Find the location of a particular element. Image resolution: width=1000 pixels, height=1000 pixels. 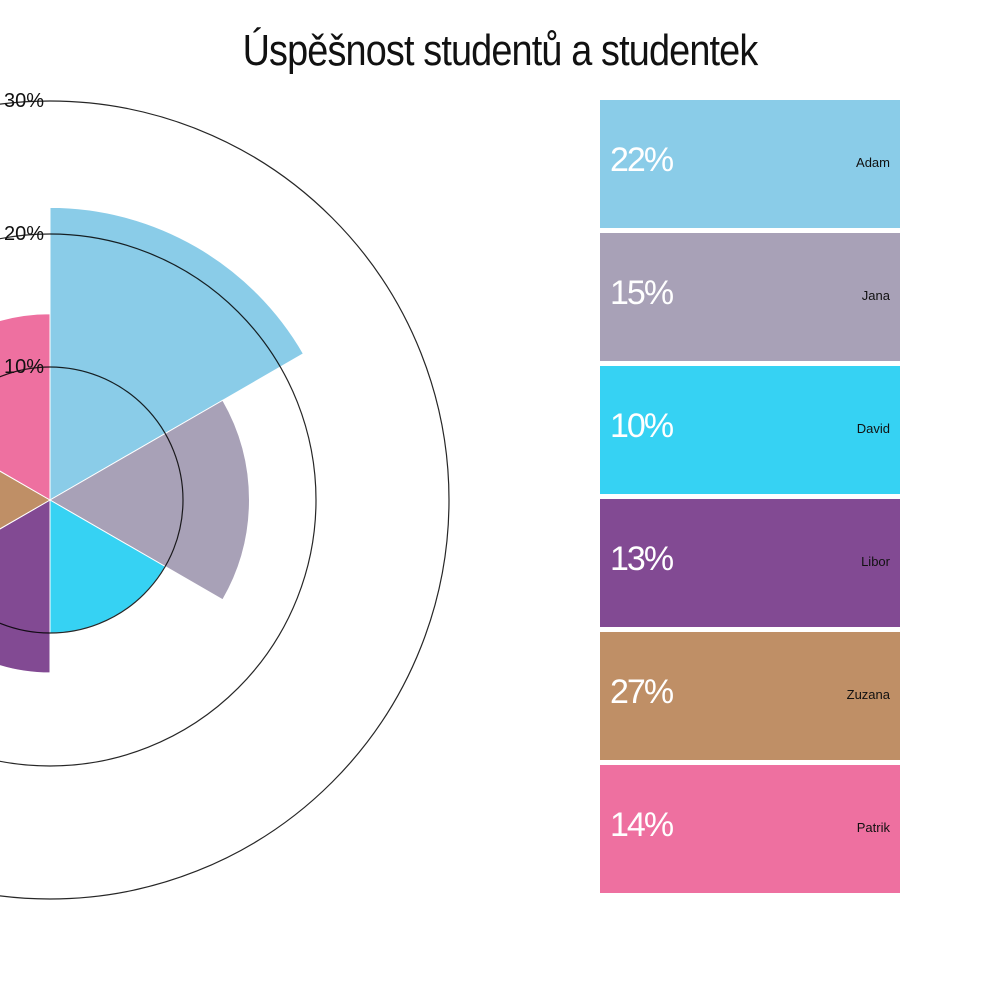

legend-value: 15% is located at coordinates (642, 293).